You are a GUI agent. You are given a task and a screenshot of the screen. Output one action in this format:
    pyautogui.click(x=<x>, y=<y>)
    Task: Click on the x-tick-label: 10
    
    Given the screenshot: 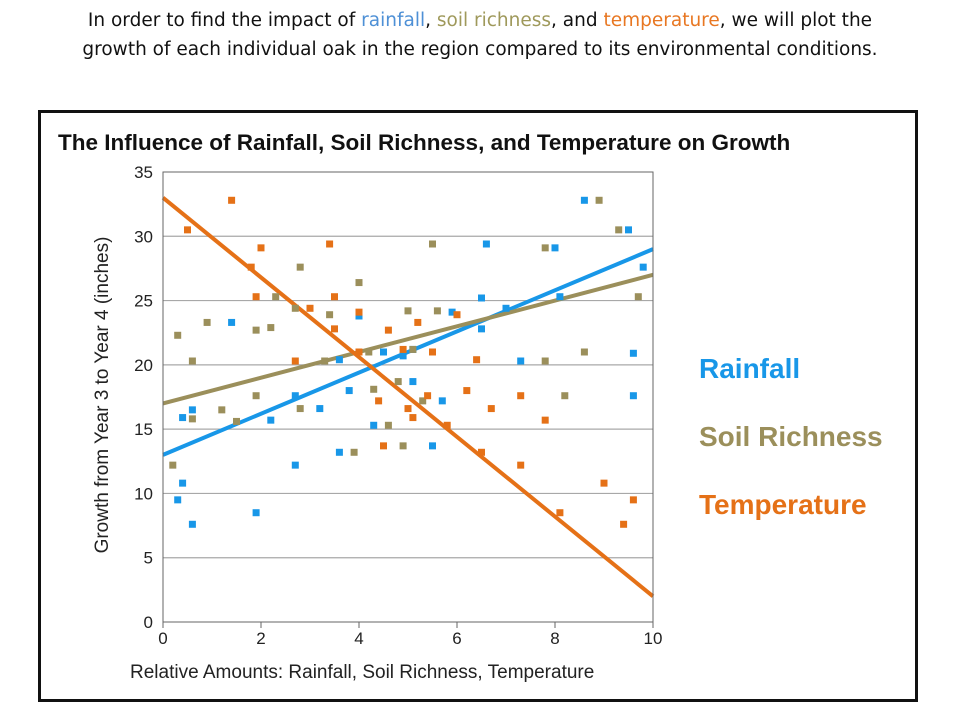 What is the action you would take?
    pyautogui.click(x=653, y=638)
    